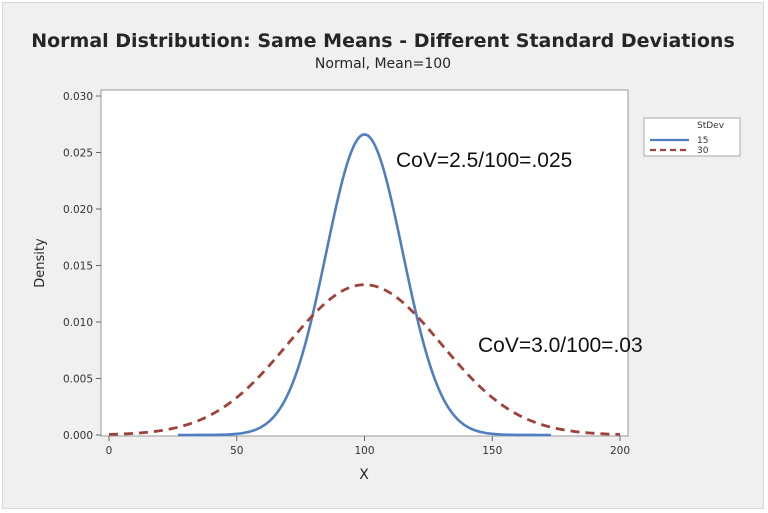 The image size is (768, 513). Describe the element at coordinates (78, 210) in the screenshot. I see `y-tick-label: 0.020` at that location.